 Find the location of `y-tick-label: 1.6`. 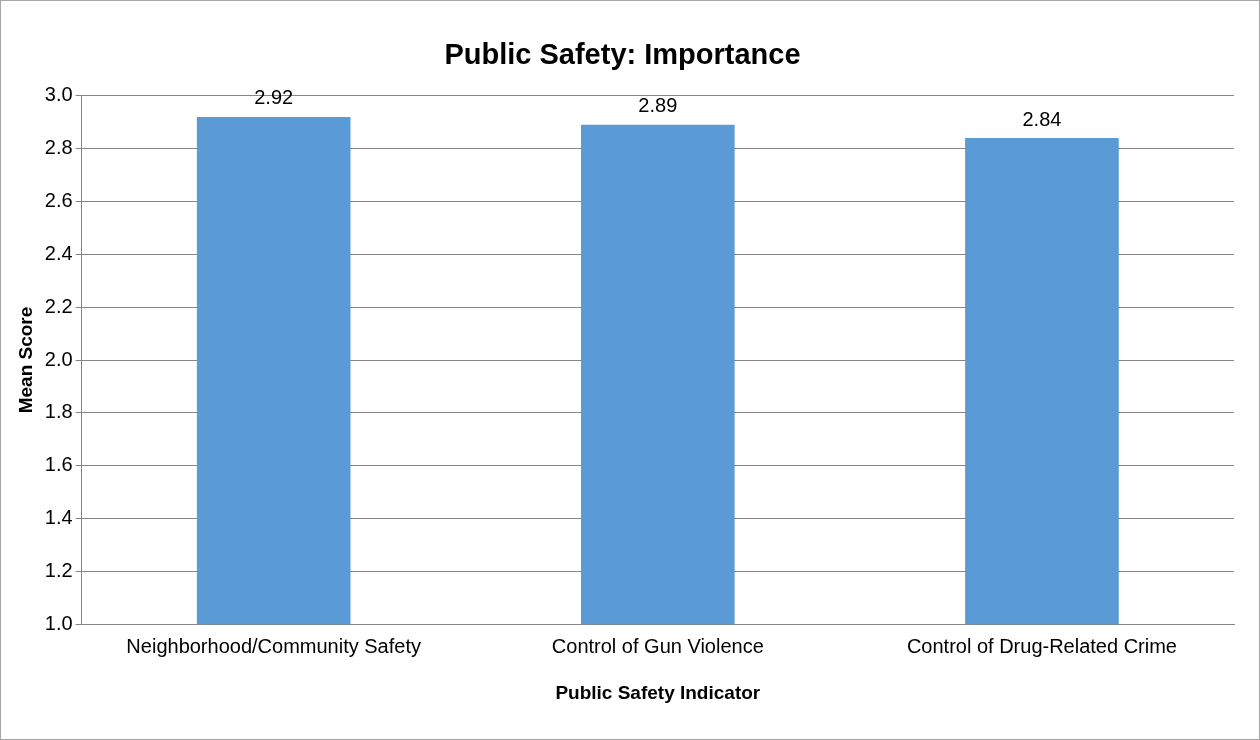

y-tick-label: 1.6 is located at coordinates (58, 464).